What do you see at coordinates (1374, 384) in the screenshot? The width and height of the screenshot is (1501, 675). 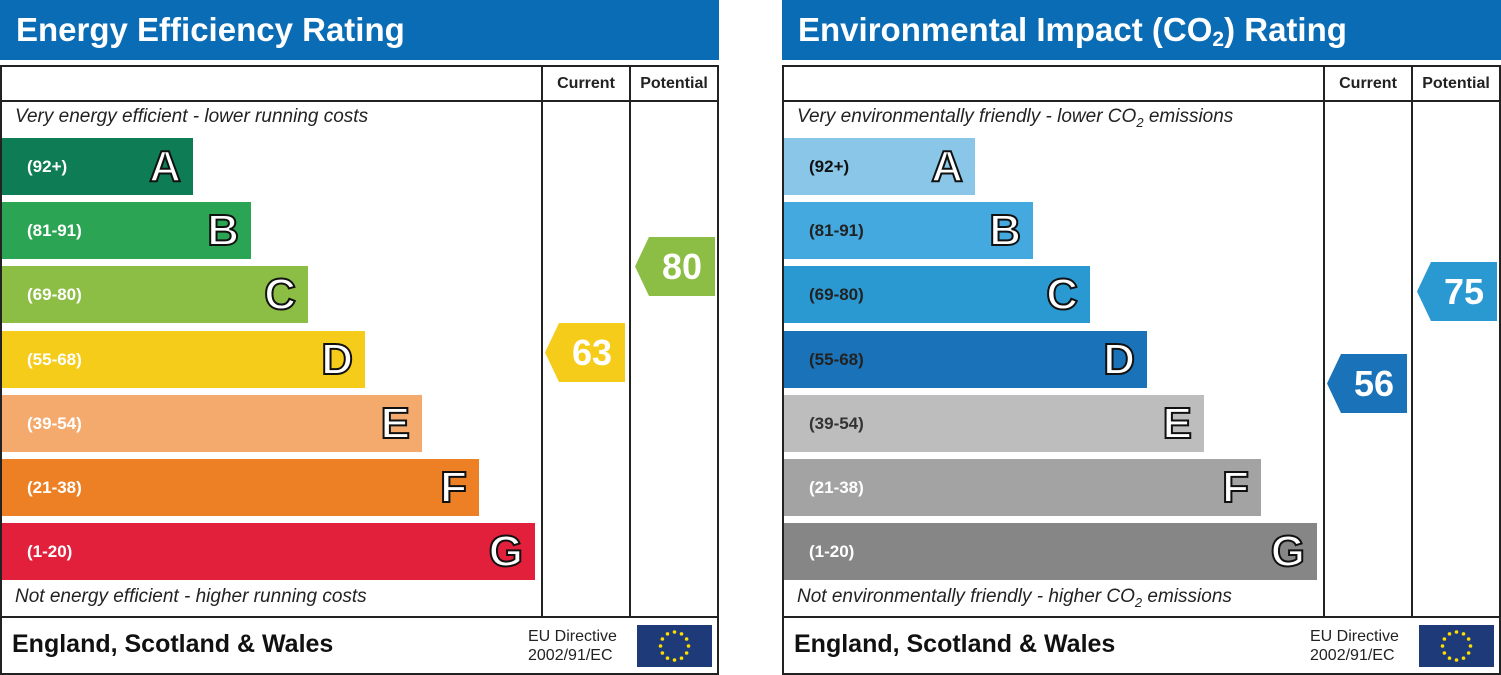 I see `current-rating-value: 56` at bounding box center [1374, 384].